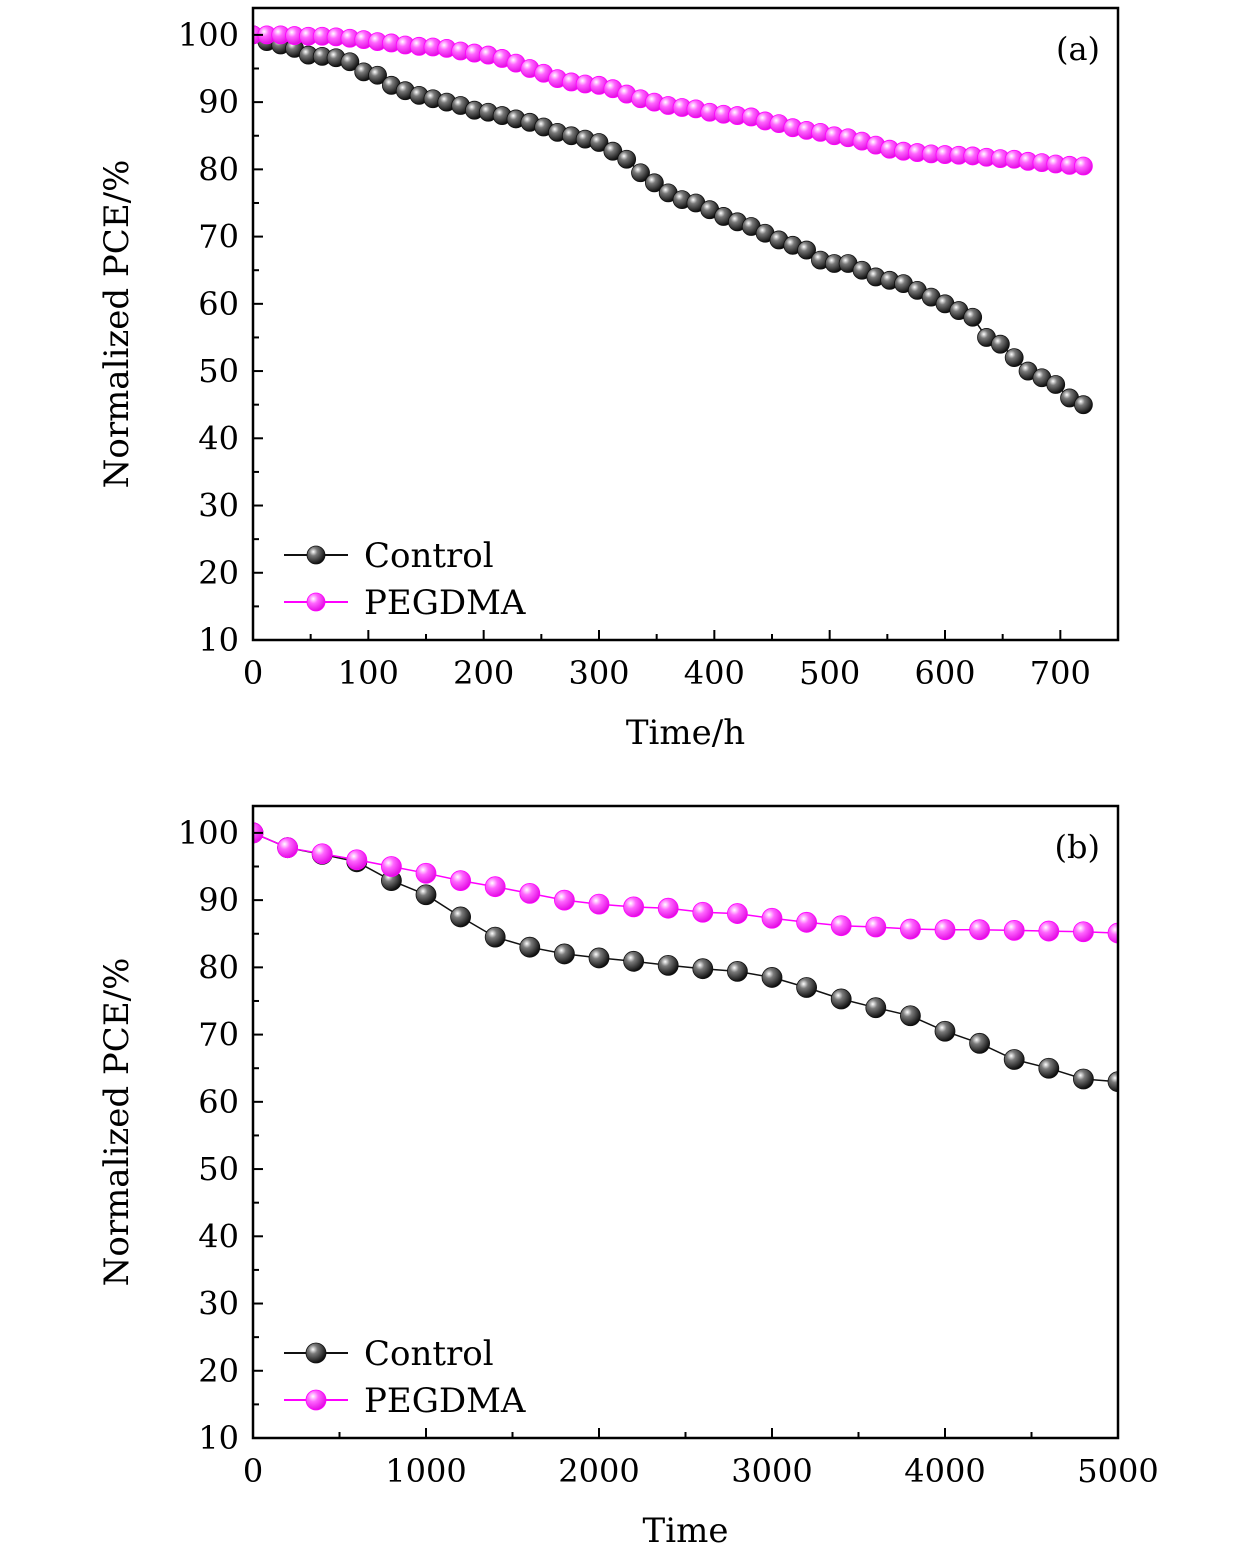 The height and width of the screenshot is (1559, 1260). I want to click on y-tick-label: 100, so click(208, 833).